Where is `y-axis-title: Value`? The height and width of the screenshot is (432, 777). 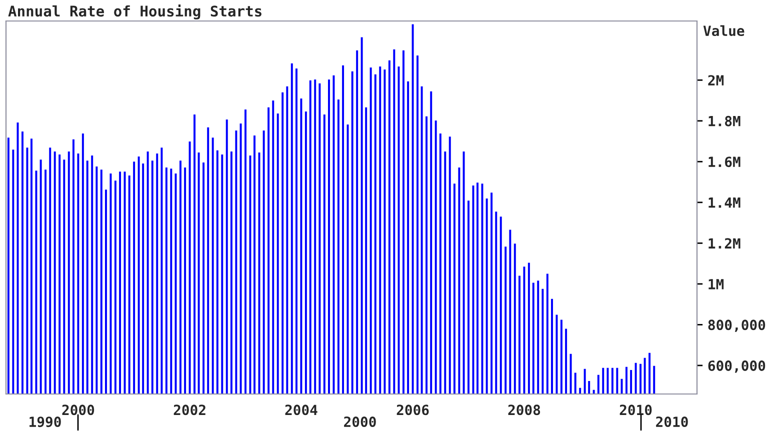 y-axis-title: Value is located at coordinates (723, 30).